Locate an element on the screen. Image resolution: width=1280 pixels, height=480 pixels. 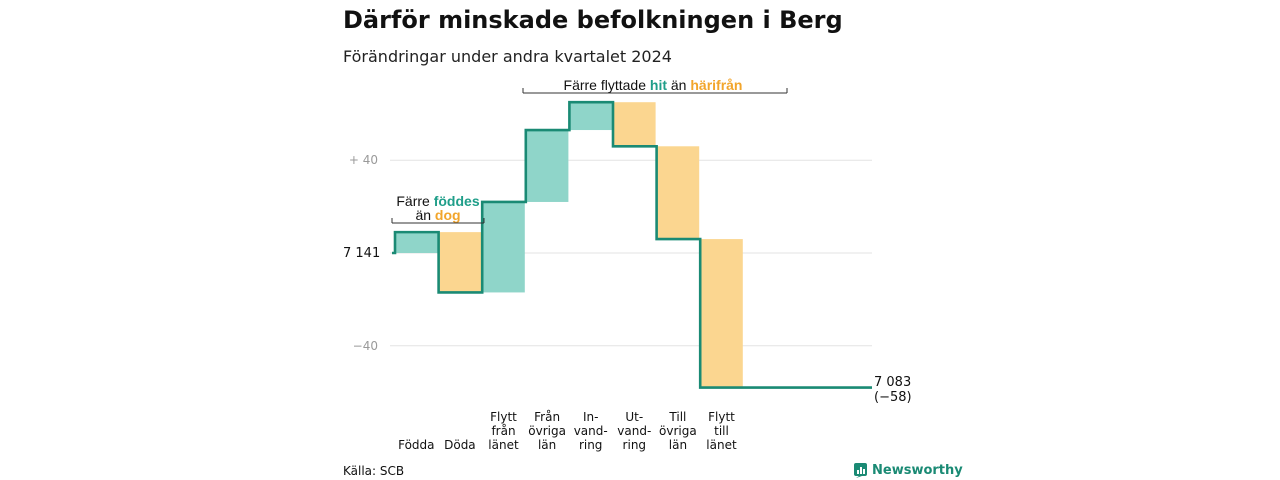
chart-logo-icon is located at coordinates (860, 470).